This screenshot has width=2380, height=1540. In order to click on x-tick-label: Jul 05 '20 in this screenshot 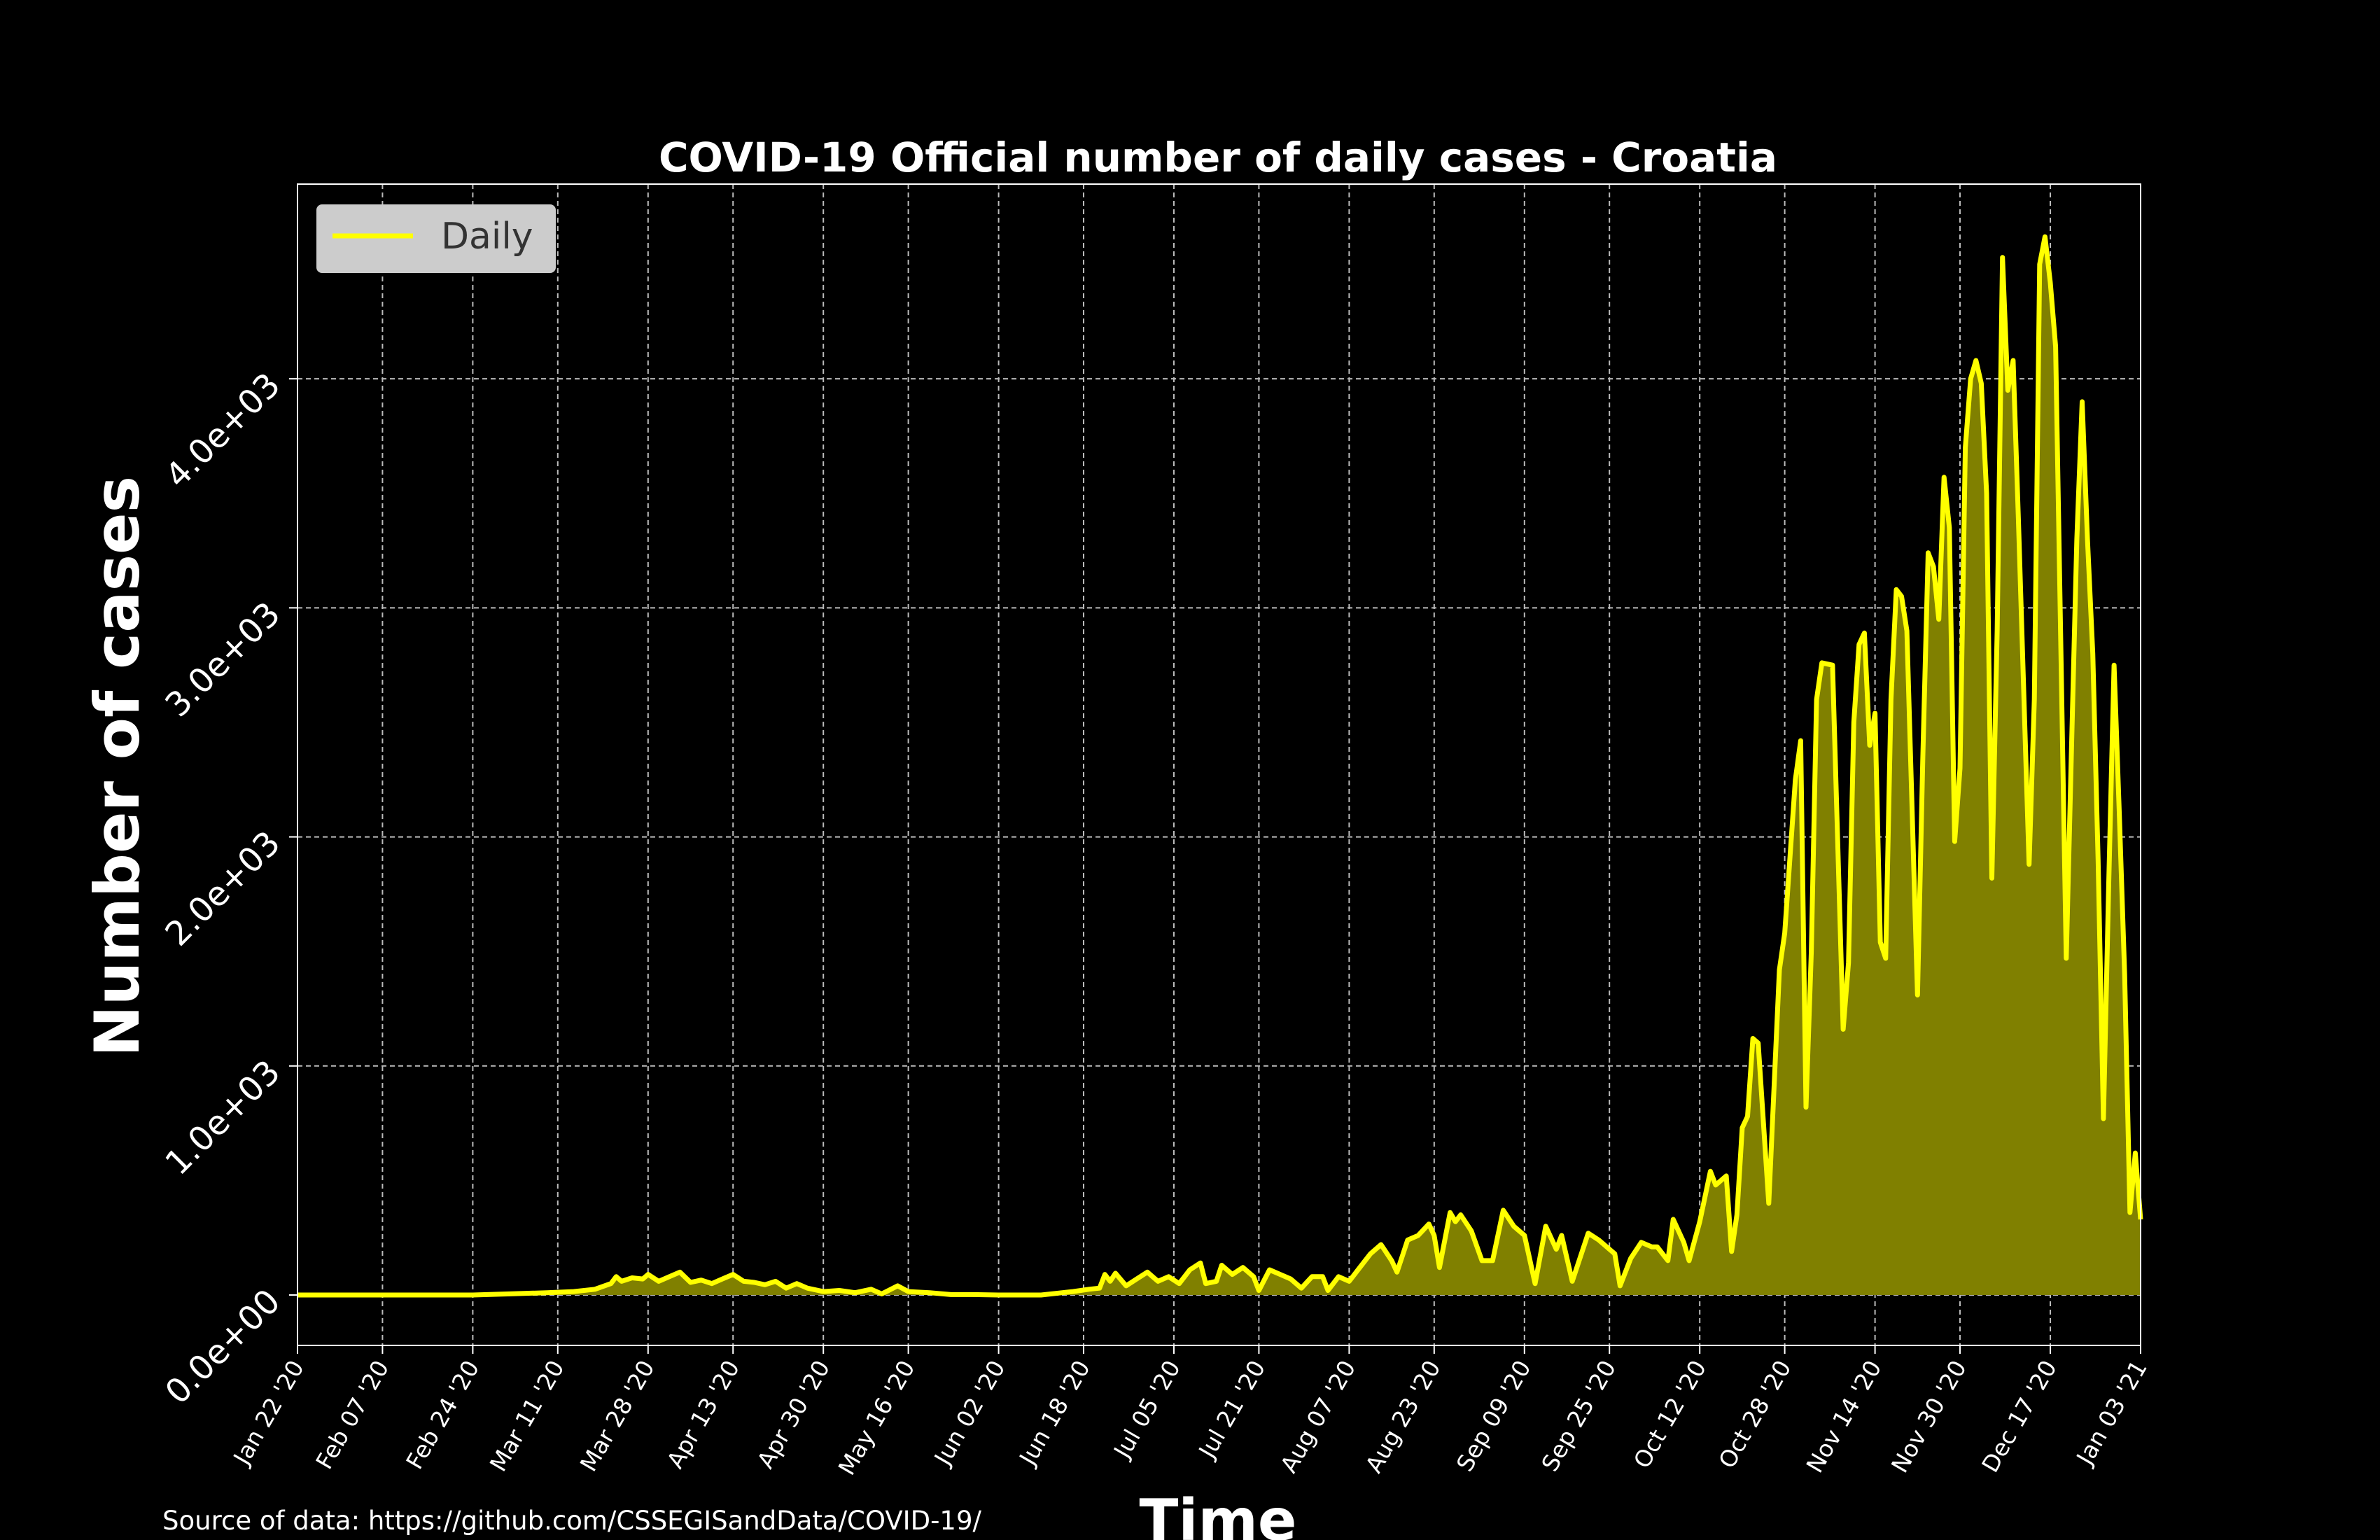, I will do `click(1146, 1410)`.